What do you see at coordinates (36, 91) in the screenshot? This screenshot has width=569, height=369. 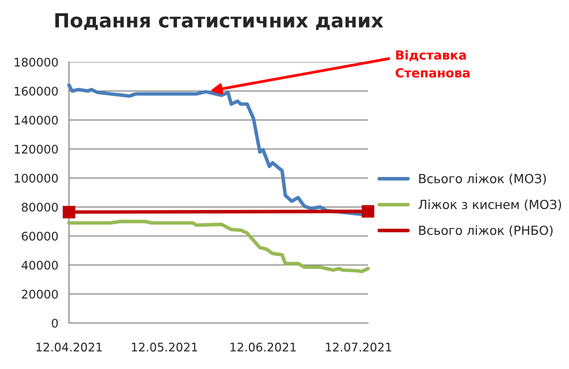 I see `y-tick-label: 160000` at bounding box center [36, 91].